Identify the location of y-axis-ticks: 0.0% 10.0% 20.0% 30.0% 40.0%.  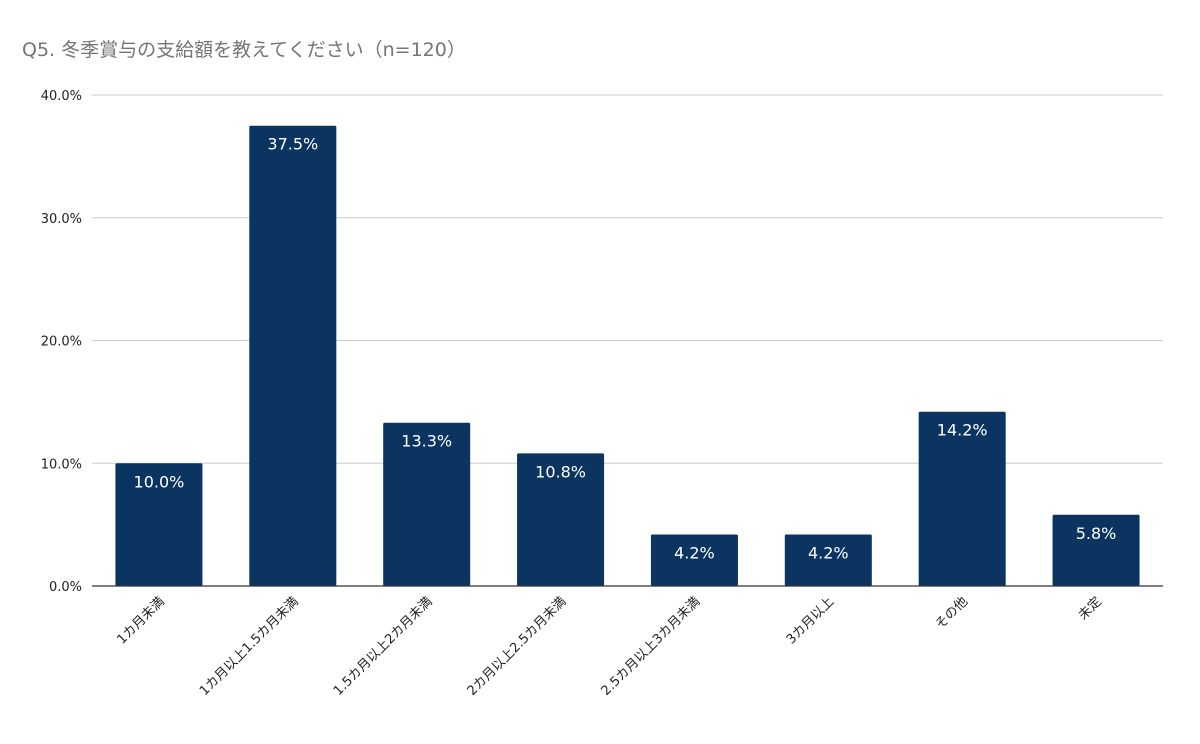
(61, 342).